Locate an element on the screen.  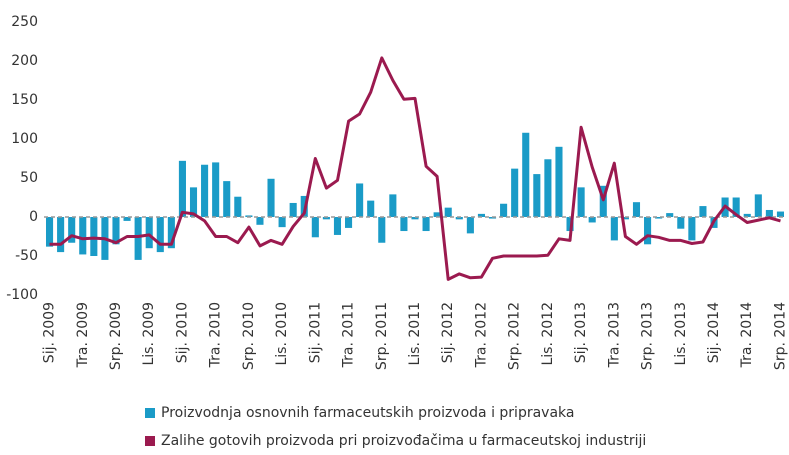
y-tick-label: 200 is located at coordinates (24, 61).